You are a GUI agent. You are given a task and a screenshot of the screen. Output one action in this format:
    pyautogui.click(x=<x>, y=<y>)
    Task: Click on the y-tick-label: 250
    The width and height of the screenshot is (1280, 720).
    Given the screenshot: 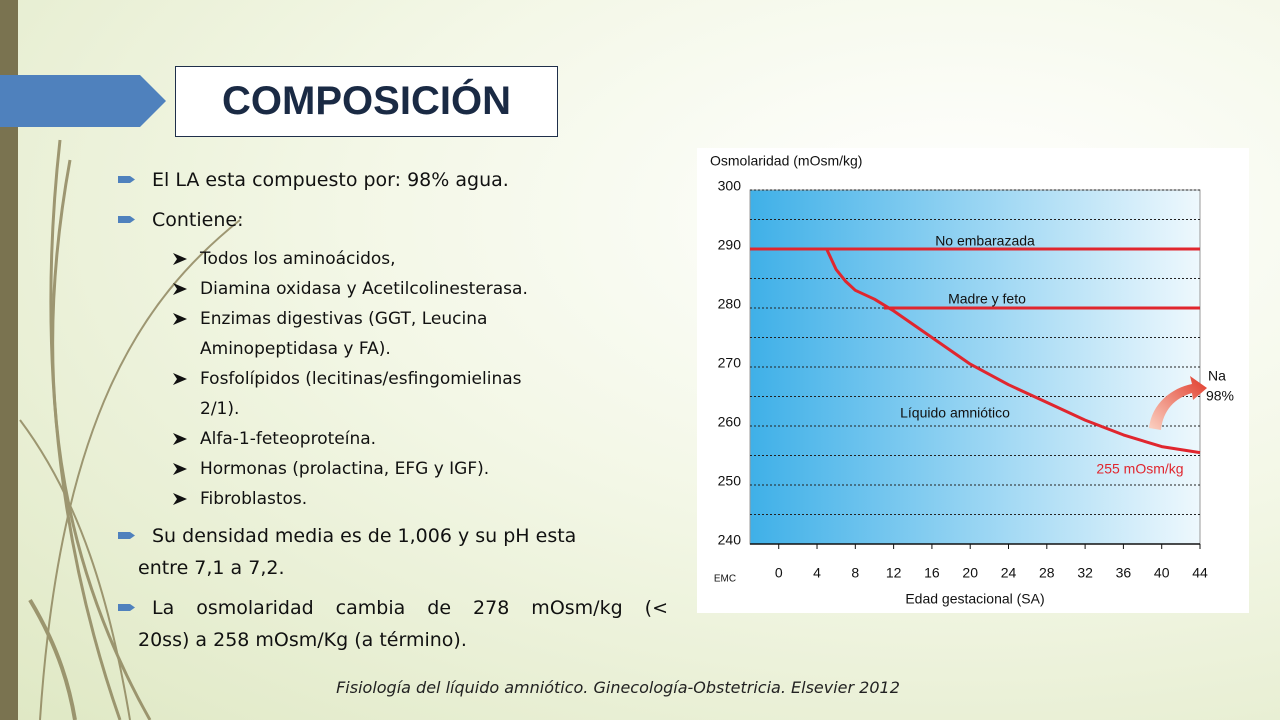 What is the action you would take?
    pyautogui.click(x=730, y=481)
    